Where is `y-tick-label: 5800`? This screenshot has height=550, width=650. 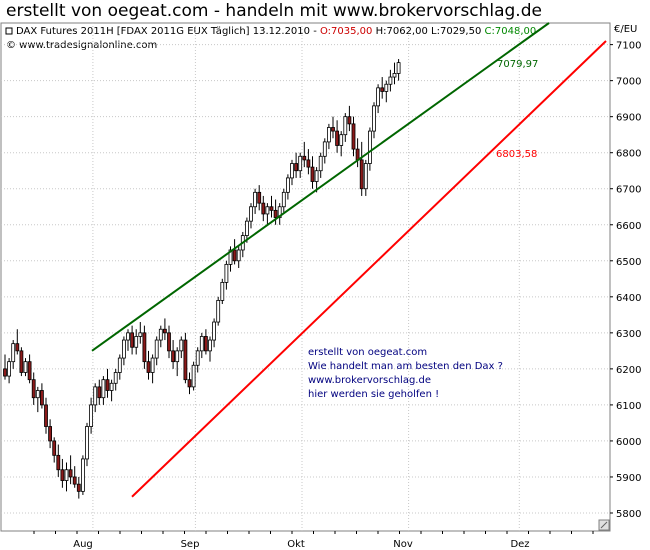 y-tick-label: 5800 is located at coordinates (628, 514).